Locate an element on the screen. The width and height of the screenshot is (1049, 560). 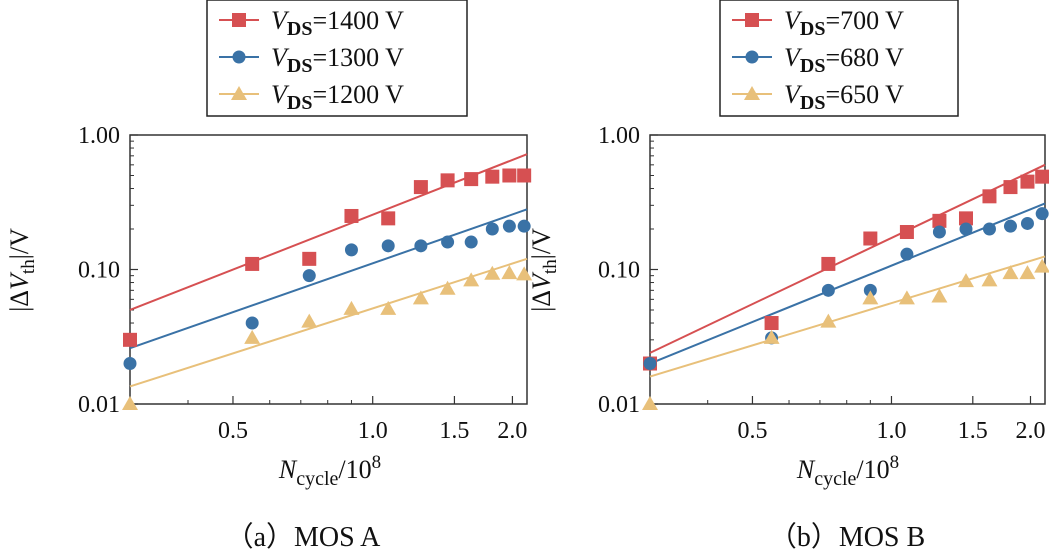
chart-caption: （a）MOS A is located at coordinates (304, 537).